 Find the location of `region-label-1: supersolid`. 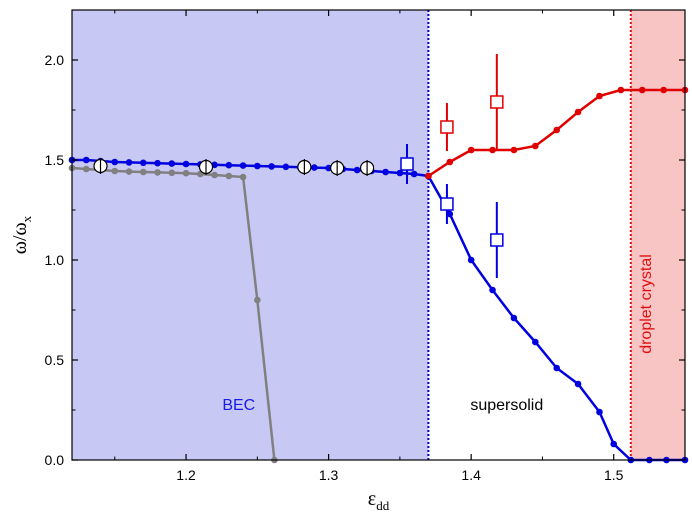

region-label-1: supersolid is located at coordinates (506, 405).